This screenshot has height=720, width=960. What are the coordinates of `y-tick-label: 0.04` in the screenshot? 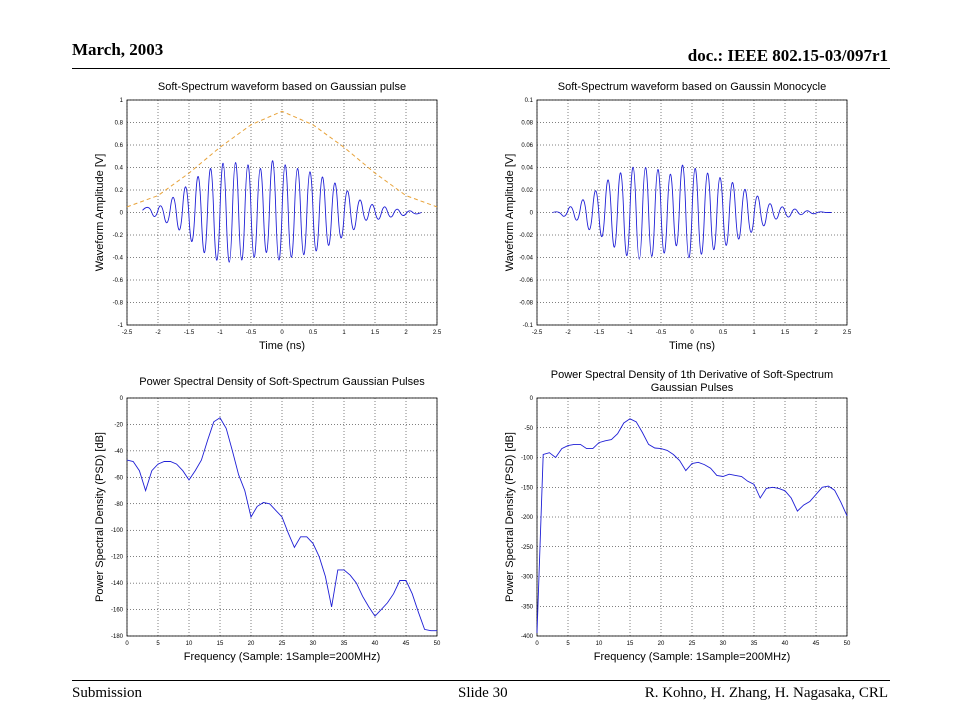 It's located at (527, 169).